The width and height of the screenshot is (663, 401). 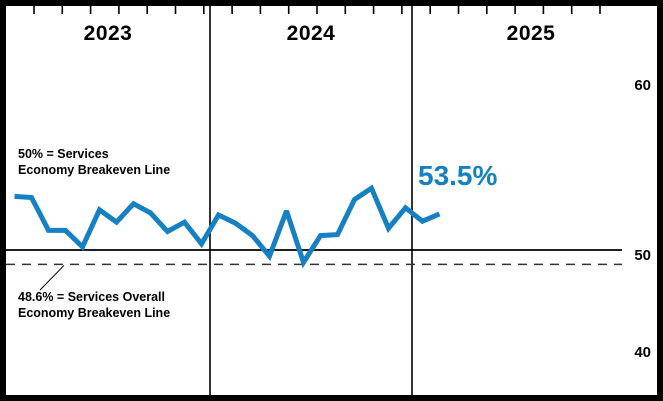 What do you see at coordinates (458, 175) in the screenshot?
I see `end-value-label: 53.5%` at bounding box center [458, 175].